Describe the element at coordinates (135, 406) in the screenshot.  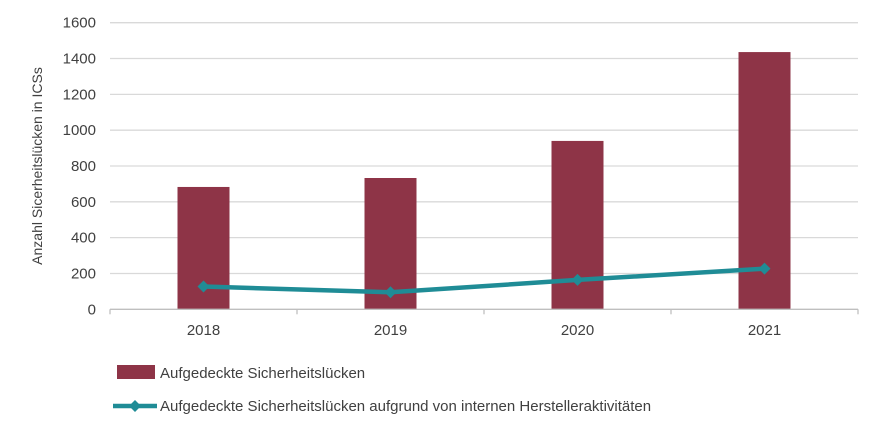
I see `legend-marker` at that location.